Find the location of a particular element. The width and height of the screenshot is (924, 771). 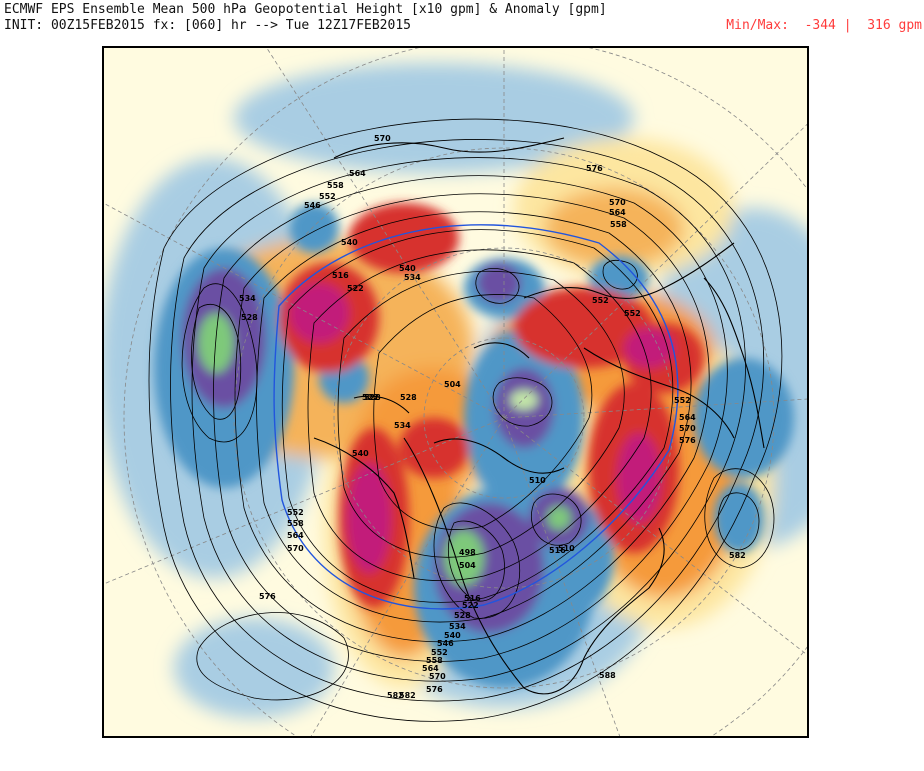

min-value: -344 is located at coordinates (820, 25).